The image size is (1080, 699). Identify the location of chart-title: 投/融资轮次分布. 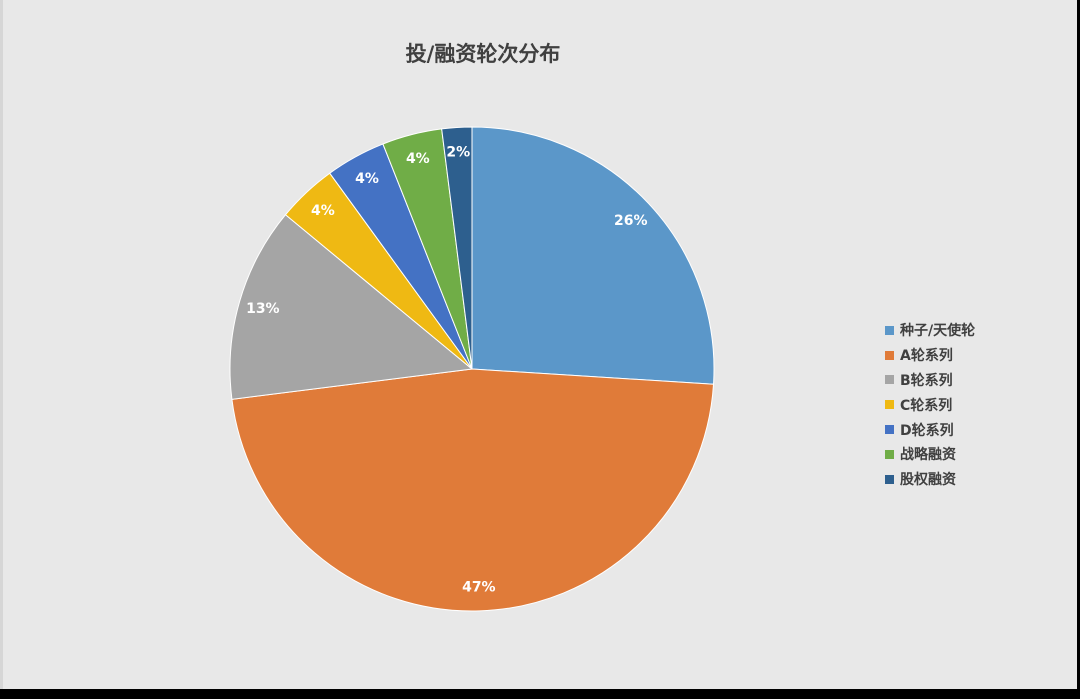
(483, 54).